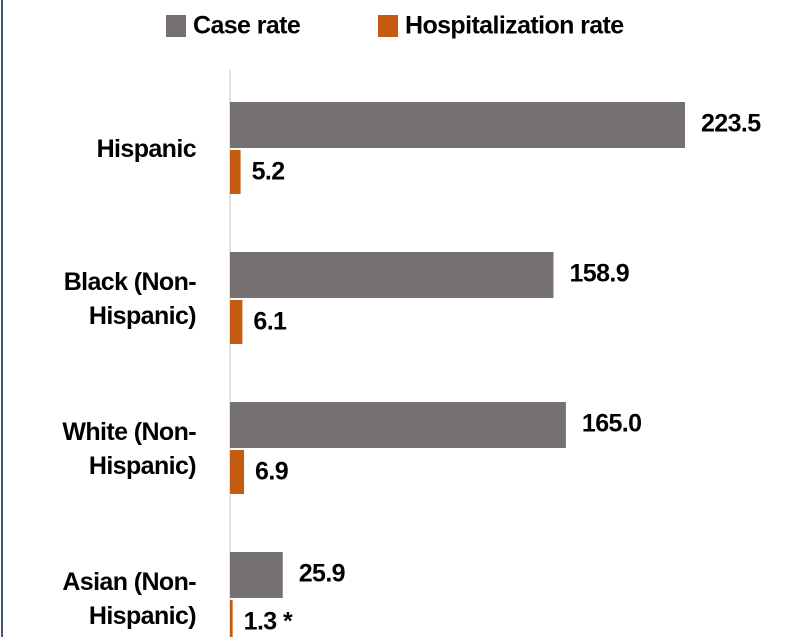  What do you see at coordinates (270, 322) in the screenshot?
I see `value-label: 6.1` at bounding box center [270, 322].